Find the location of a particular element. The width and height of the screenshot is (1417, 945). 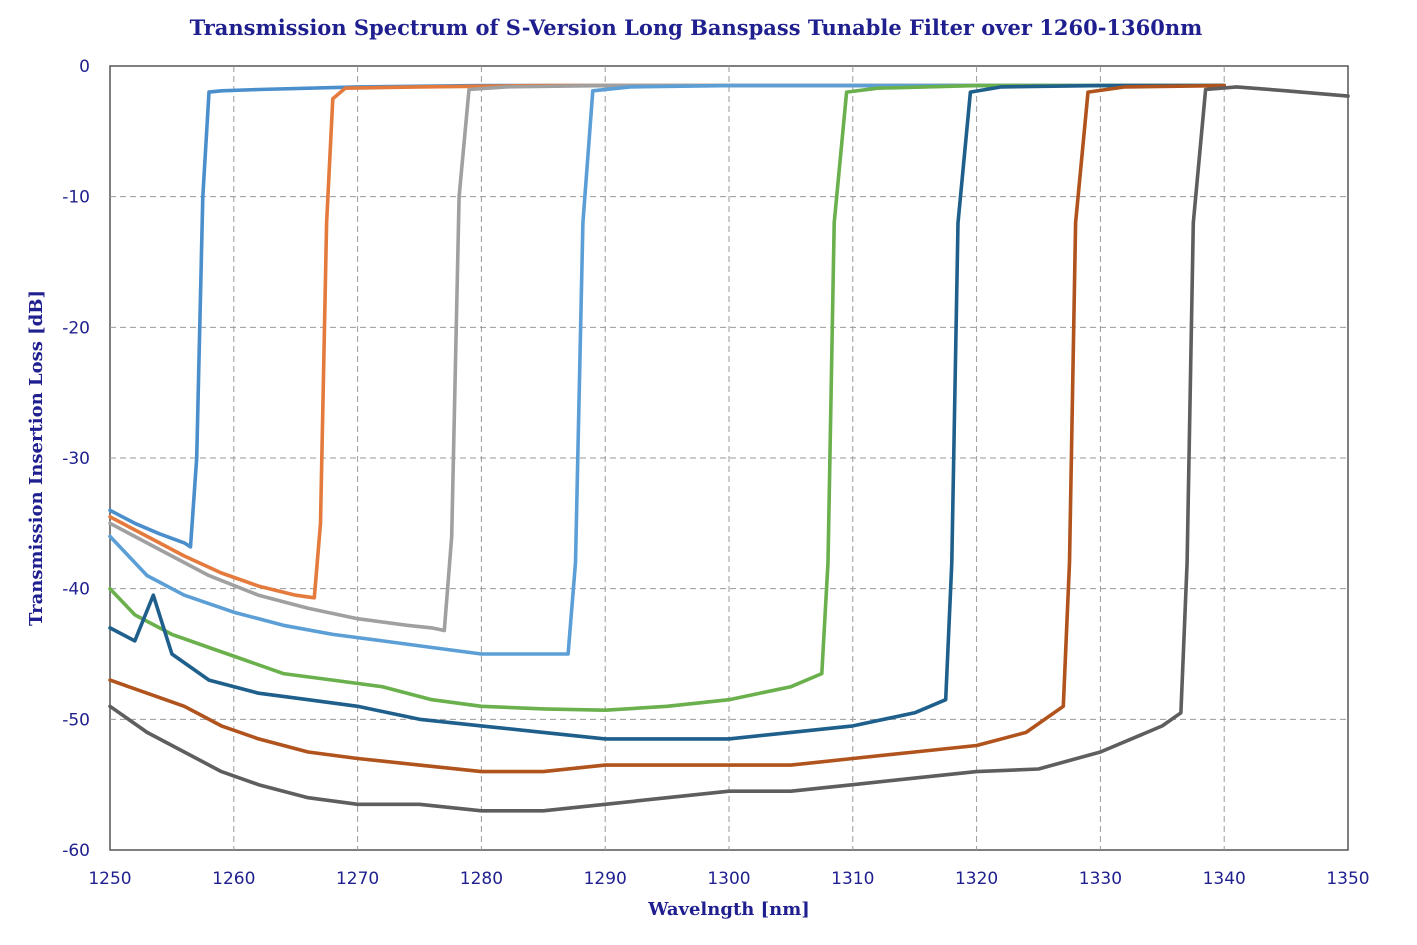

y-tick-label: -40 is located at coordinates (76, 590).